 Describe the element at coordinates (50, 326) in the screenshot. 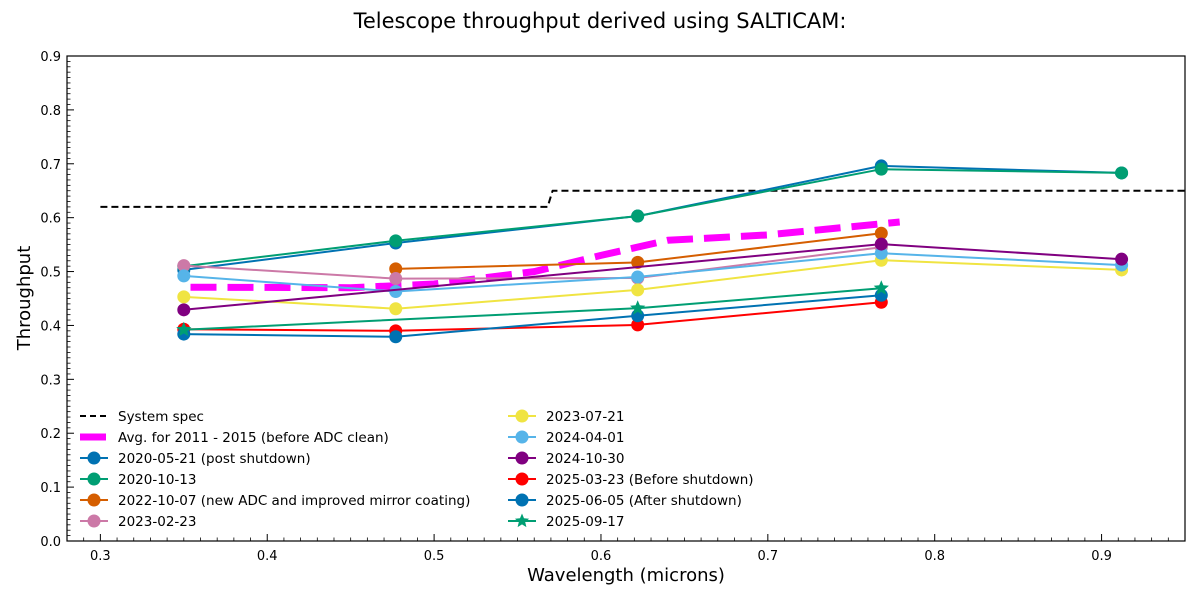

I see `y-tick-label: 0.4` at that location.